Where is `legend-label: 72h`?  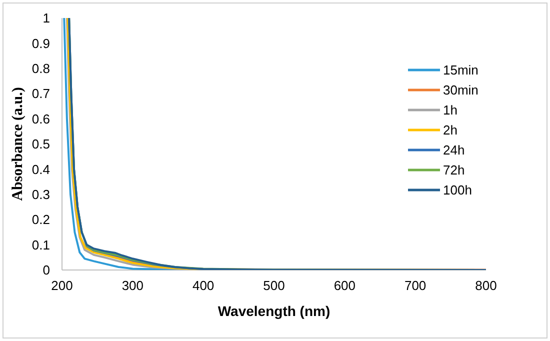 legend-label: 72h is located at coordinates (454, 170).